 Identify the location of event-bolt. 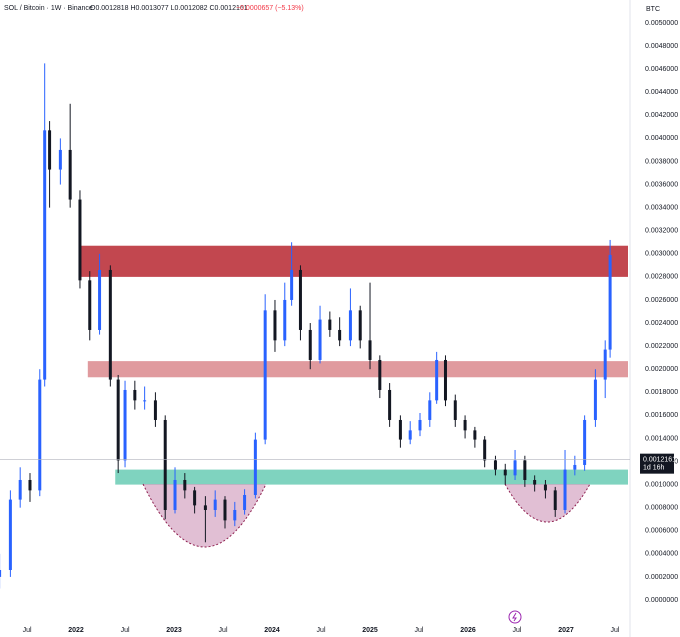
(514, 617).